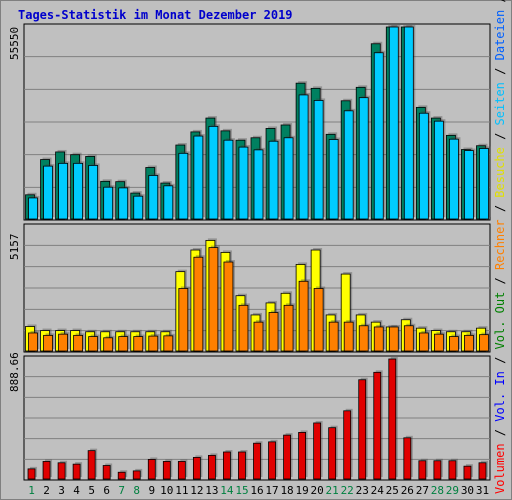 The image size is (512, 500). Describe the element at coordinates (500, 468) in the screenshot. I see `legend-volumen: Volumen` at that location.